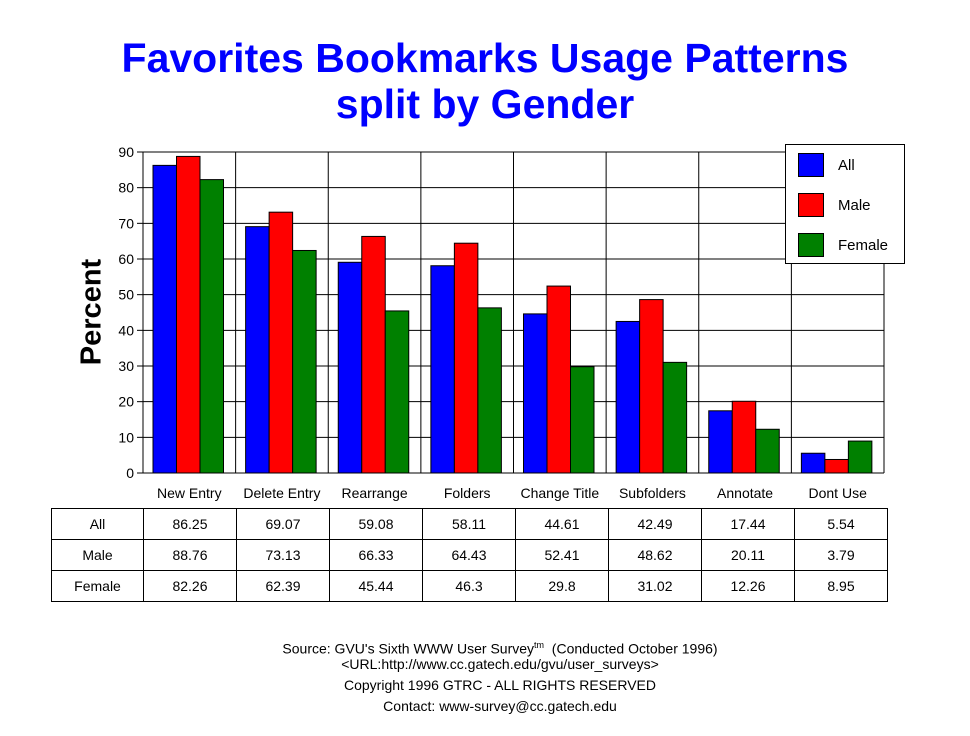 Image resolution: width=970 pixels, height=736 pixels. Describe the element at coordinates (126, 366) in the screenshot. I see `y-tick-label: 30` at that location.